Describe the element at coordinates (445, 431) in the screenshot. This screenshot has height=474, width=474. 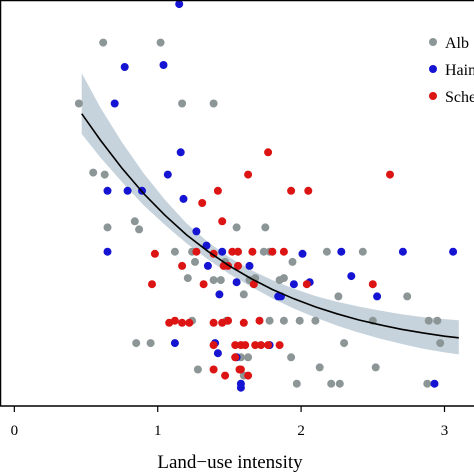
I see `x-tick-label: 3` at that location.